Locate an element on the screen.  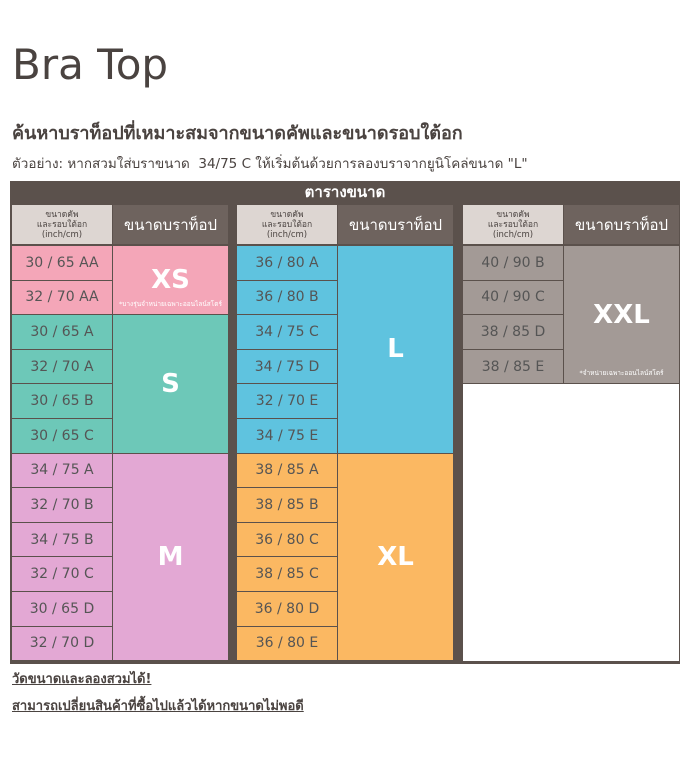
size-label-cell: XXL *จำหน่ายเฉพาะออนไลน์สโตร์ is located at coordinates (621, 315).